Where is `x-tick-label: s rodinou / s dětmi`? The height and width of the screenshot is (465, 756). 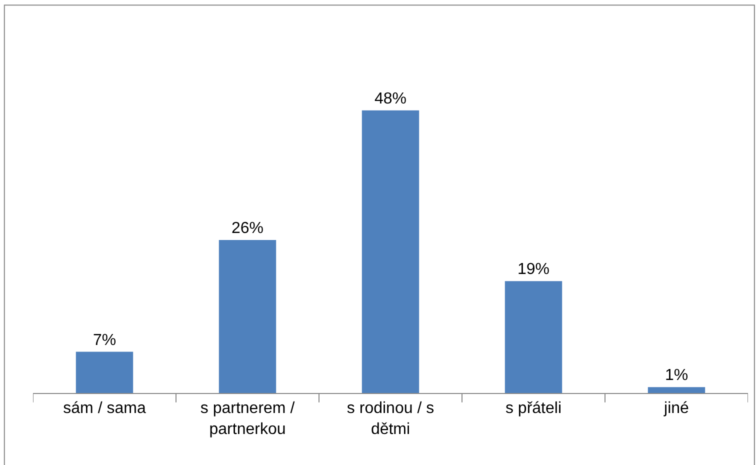
x-tick-label: s rodinou / s dětmi is located at coordinates (390, 419).